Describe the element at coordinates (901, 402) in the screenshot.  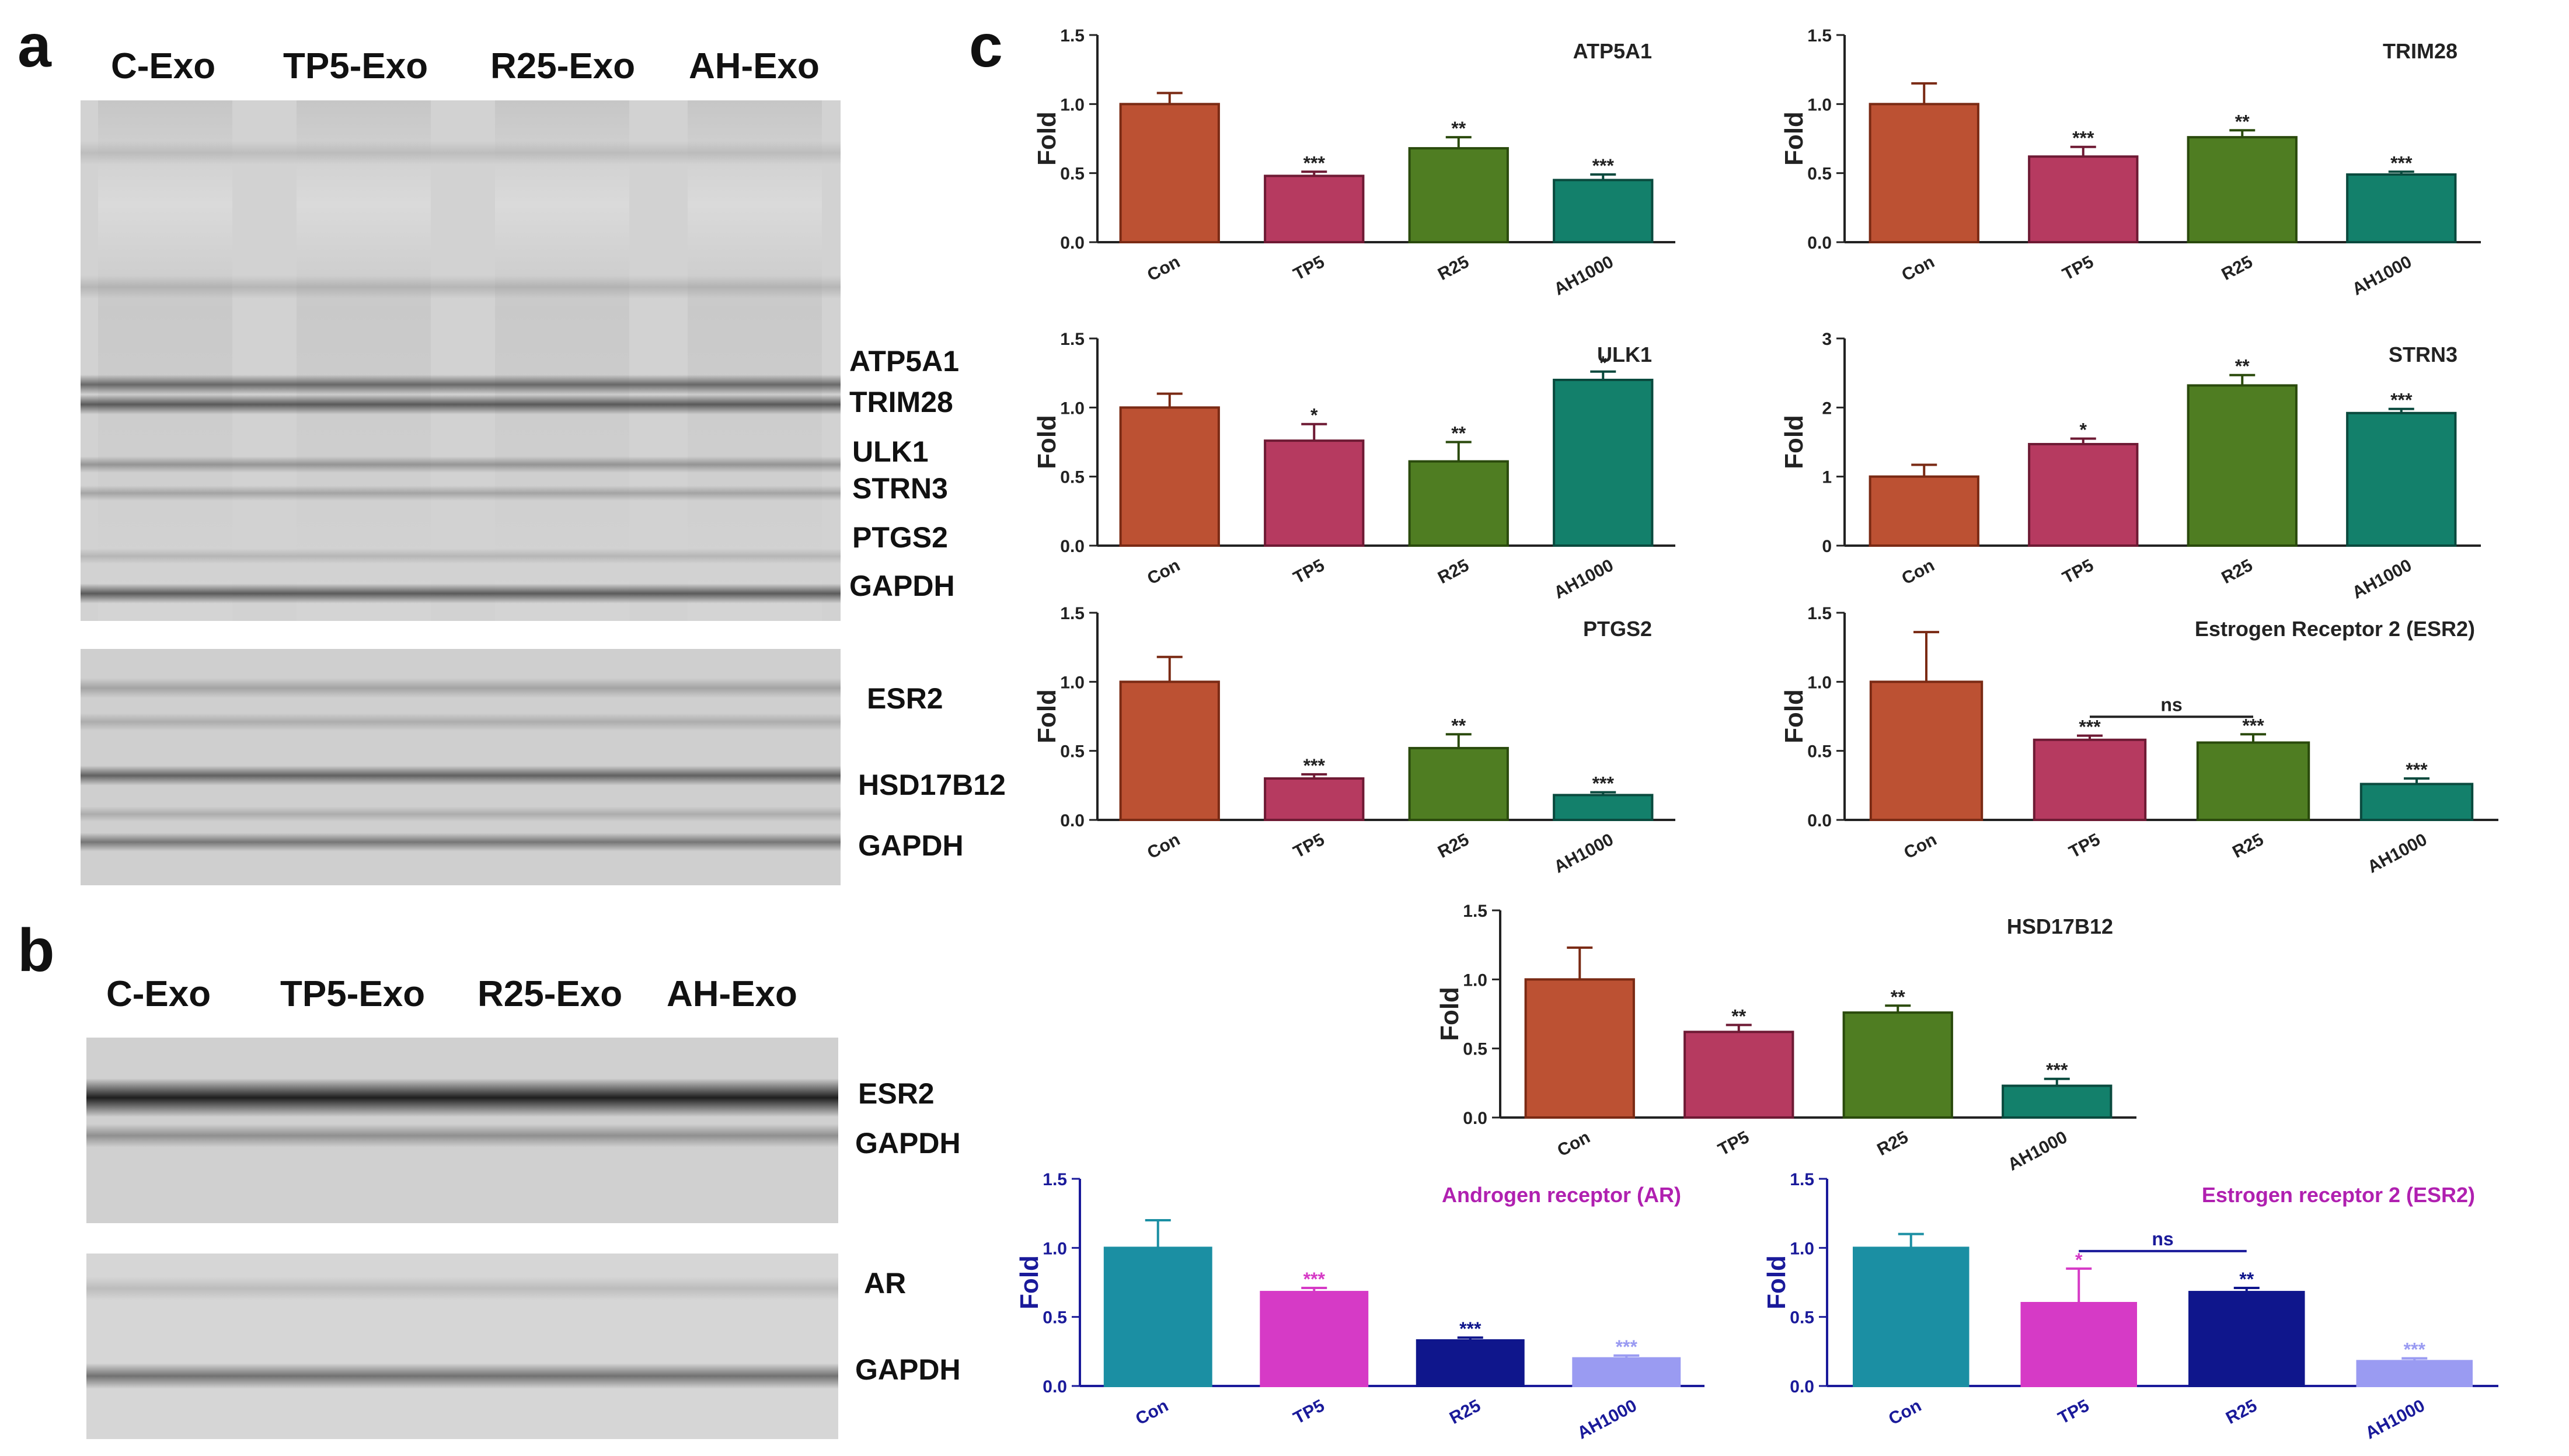
I see `band-label-trim28: TRIM28` at that location.